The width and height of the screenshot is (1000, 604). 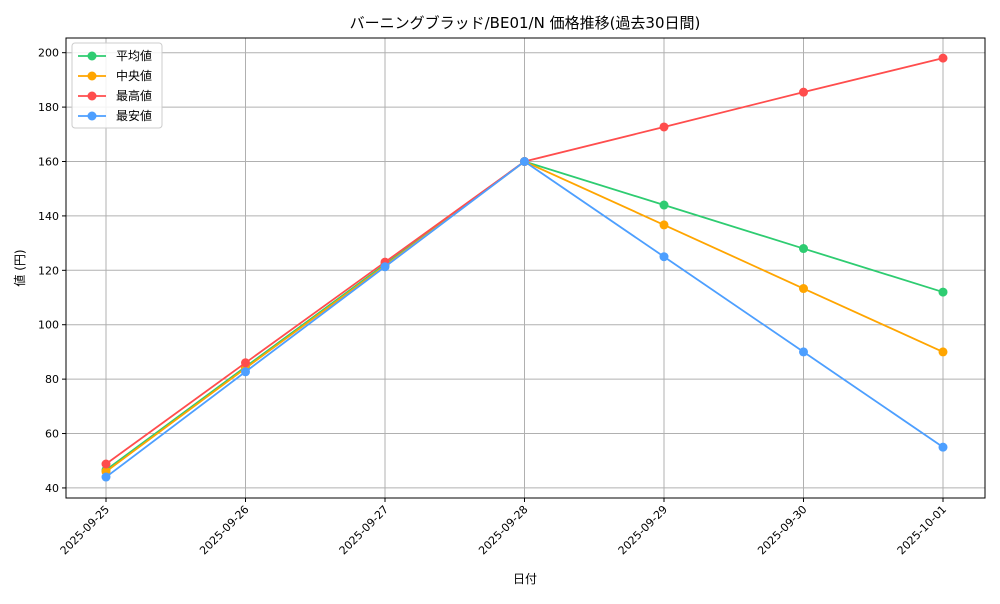 I want to click on y-tick-label: 200, so click(x=48, y=53).